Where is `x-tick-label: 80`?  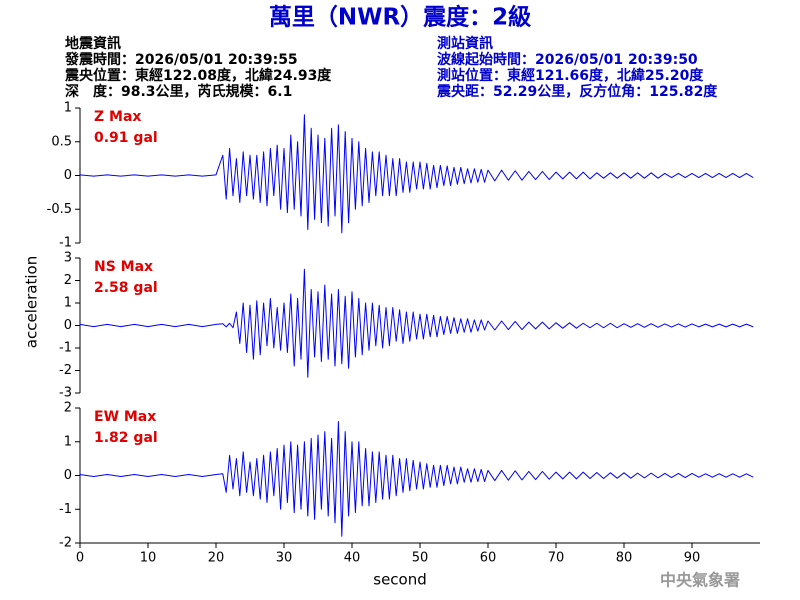 x-tick-label: 80 is located at coordinates (624, 558).